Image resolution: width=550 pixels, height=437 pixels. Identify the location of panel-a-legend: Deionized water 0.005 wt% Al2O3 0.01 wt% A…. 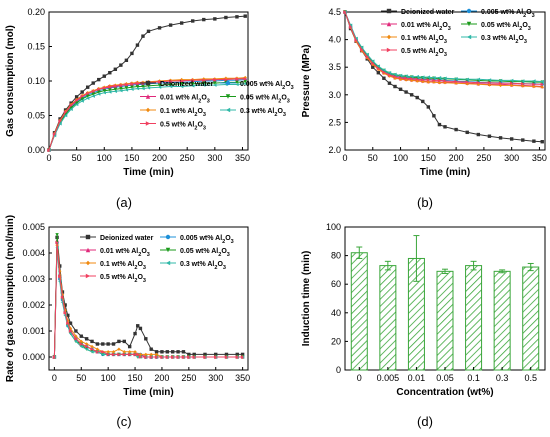
(217, 106).